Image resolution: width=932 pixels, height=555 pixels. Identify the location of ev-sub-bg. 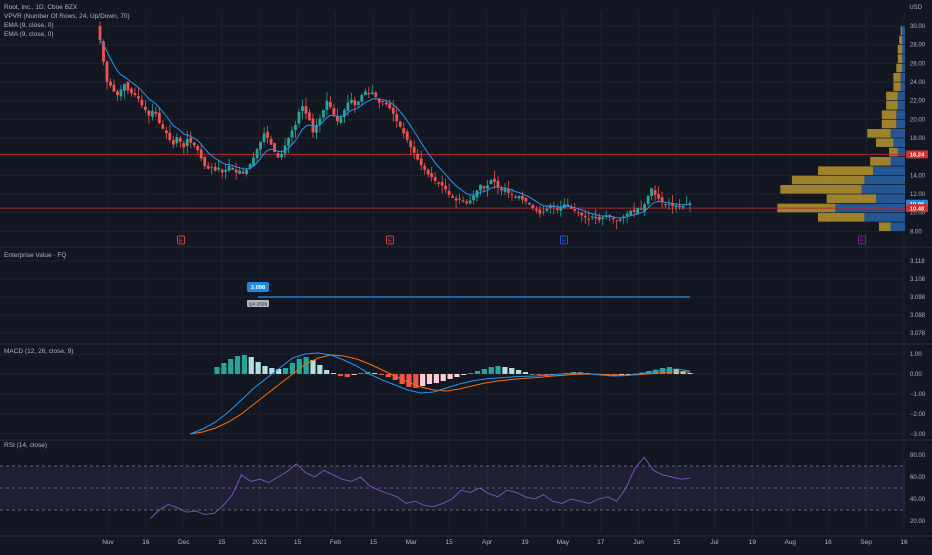
(258, 303).